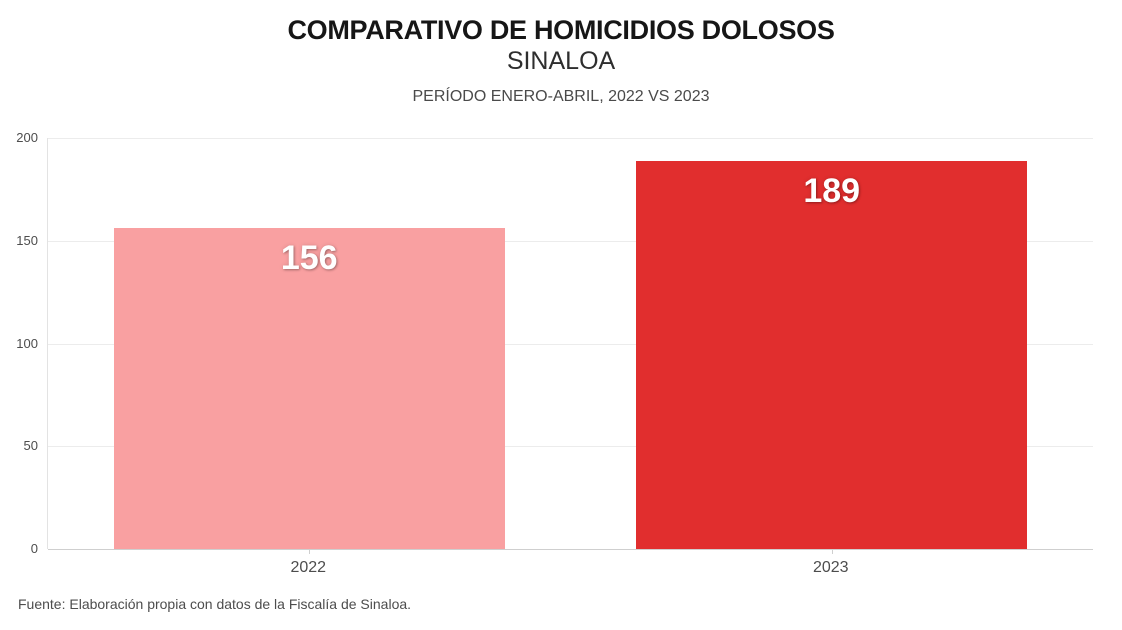 This screenshot has width=1122, height=630. What do you see at coordinates (27, 343) in the screenshot?
I see `y-tick-label: 100` at bounding box center [27, 343].